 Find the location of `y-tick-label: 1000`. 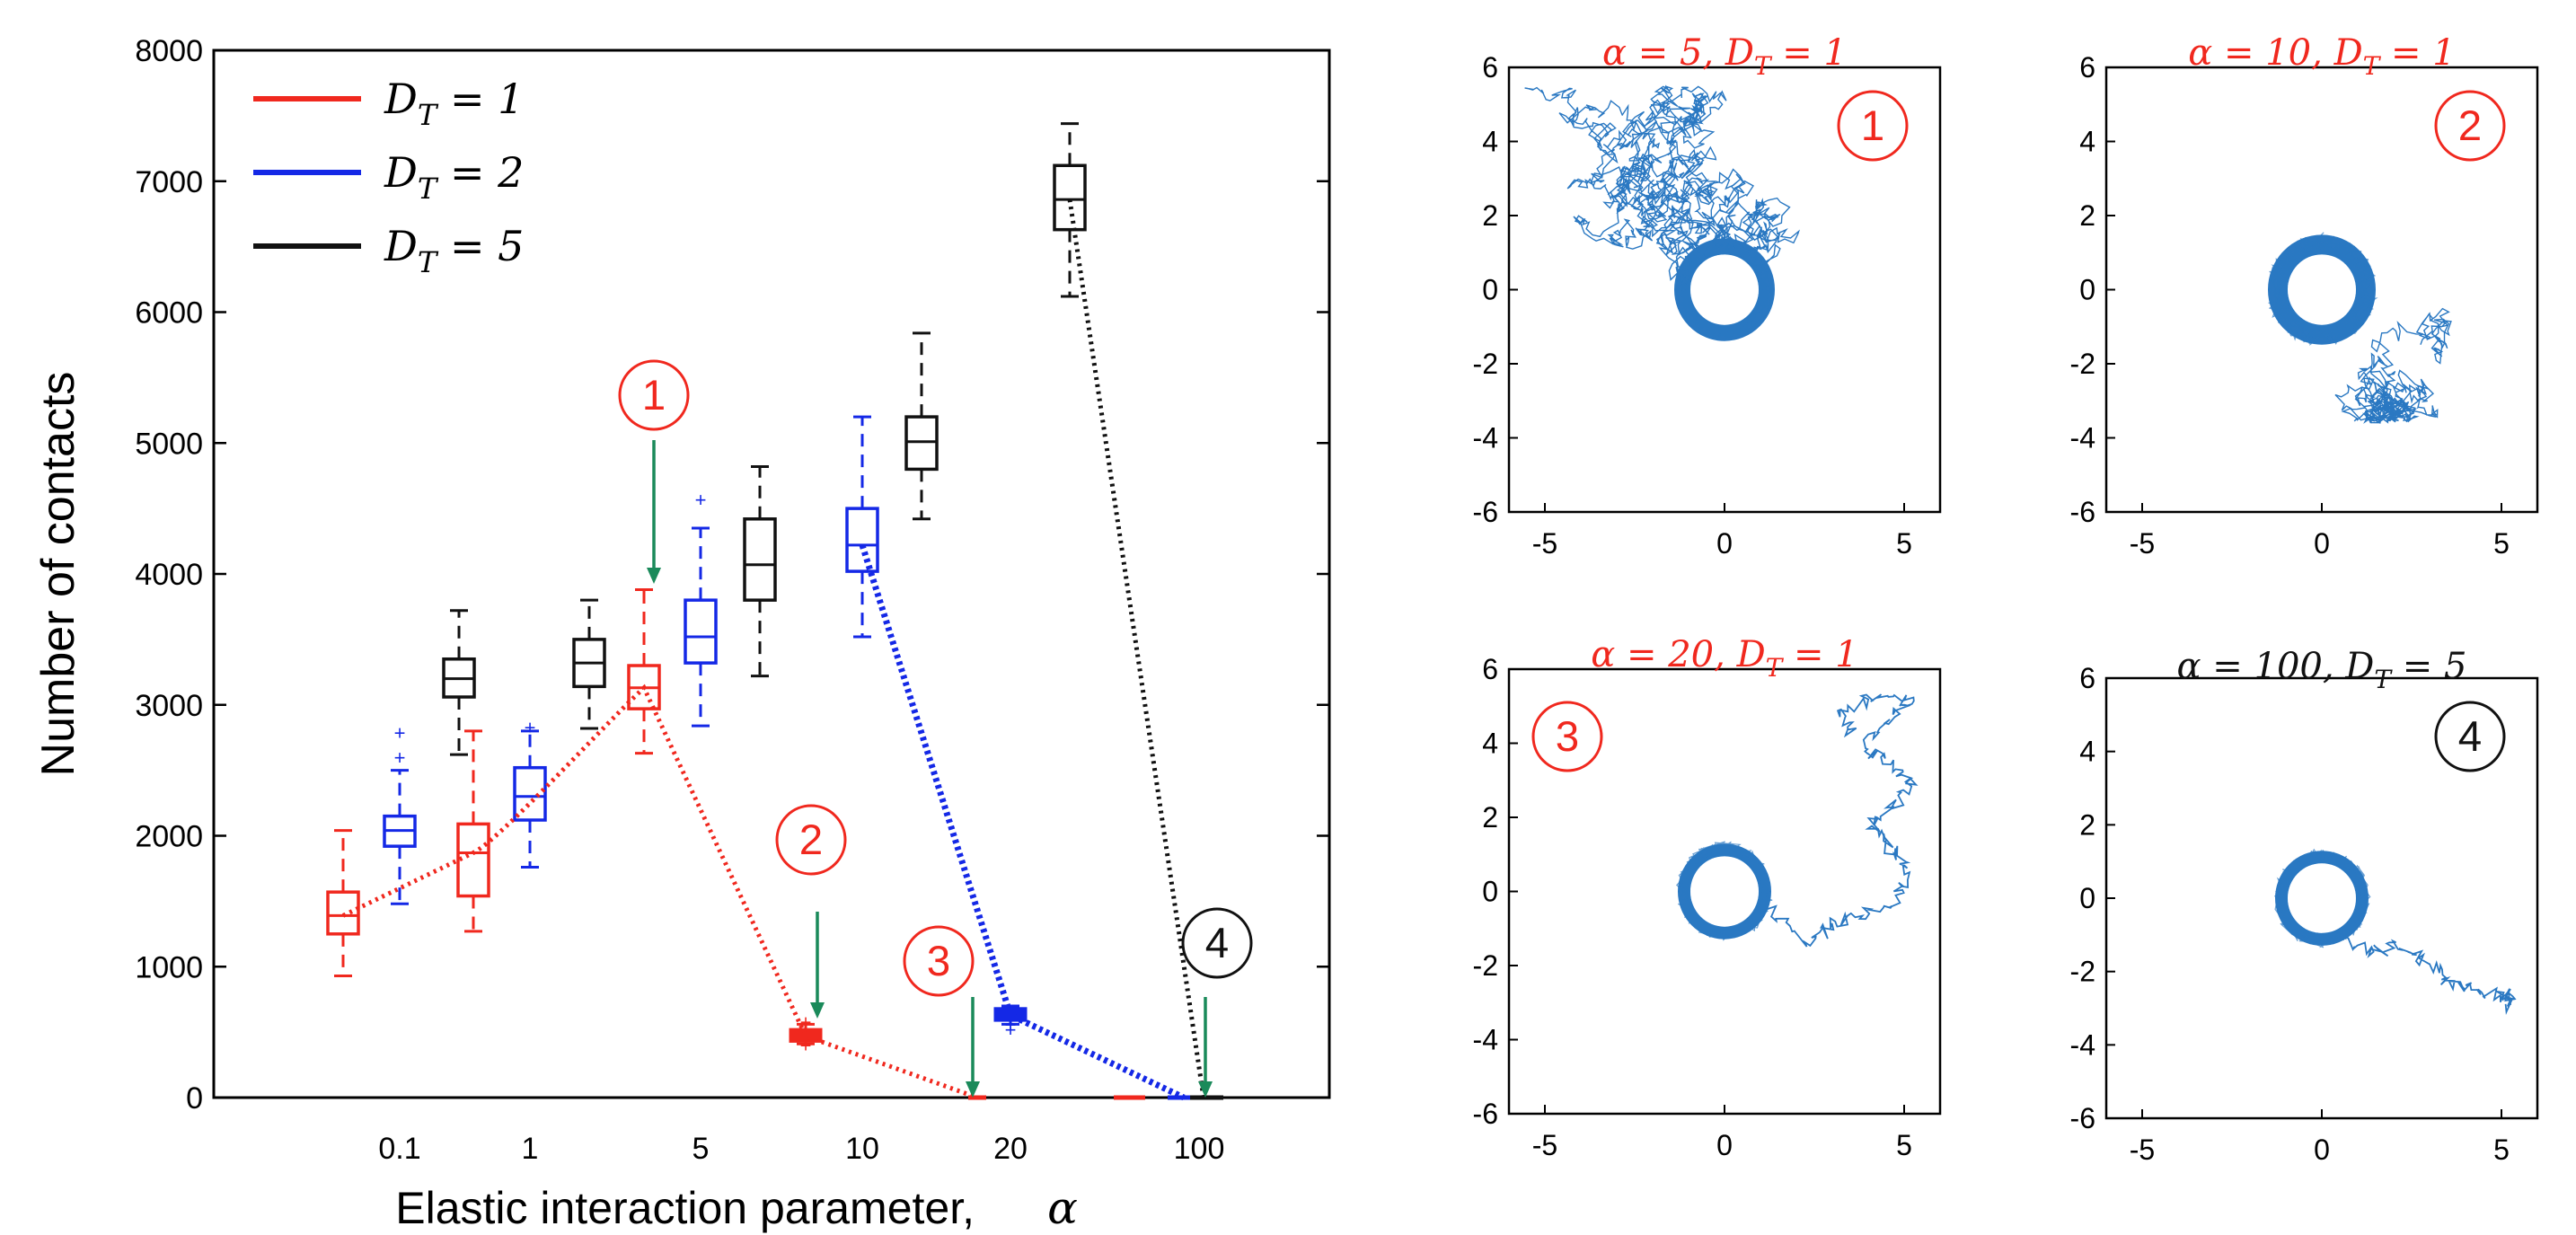

y-tick-label: 1000 is located at coordinates (169, 967).